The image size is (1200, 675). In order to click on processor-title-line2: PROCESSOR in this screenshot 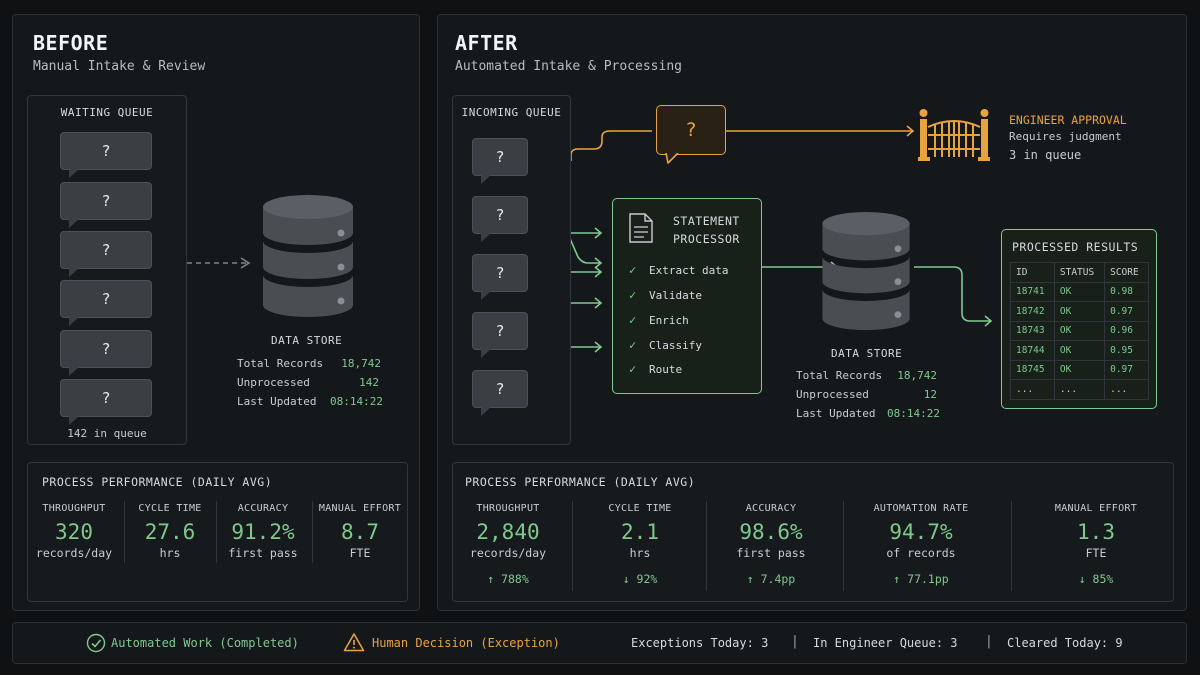, I will do `click(706, 239)`.